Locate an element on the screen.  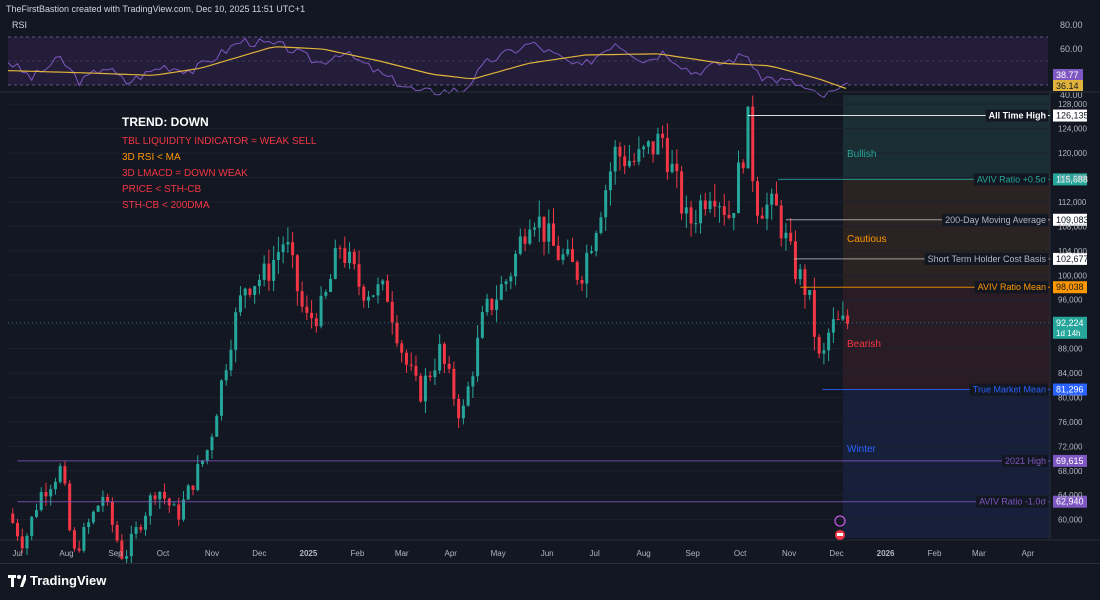
level-label: AVIV Ratio Mean is located at coordinates (1012, 287).